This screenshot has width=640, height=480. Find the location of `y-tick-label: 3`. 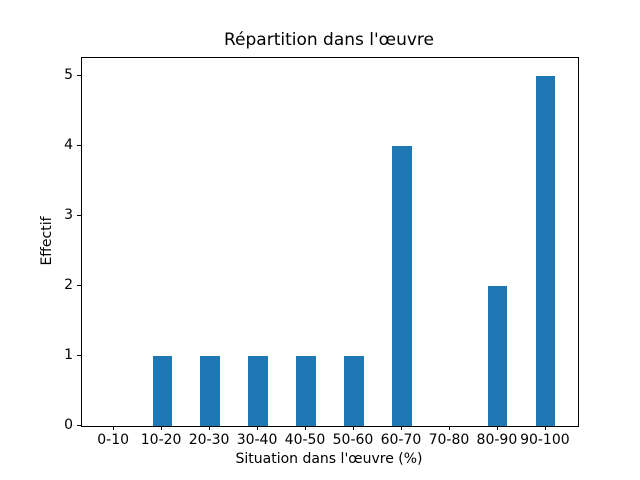

y-tick-label: 3 is located at coordinates (68, 214).